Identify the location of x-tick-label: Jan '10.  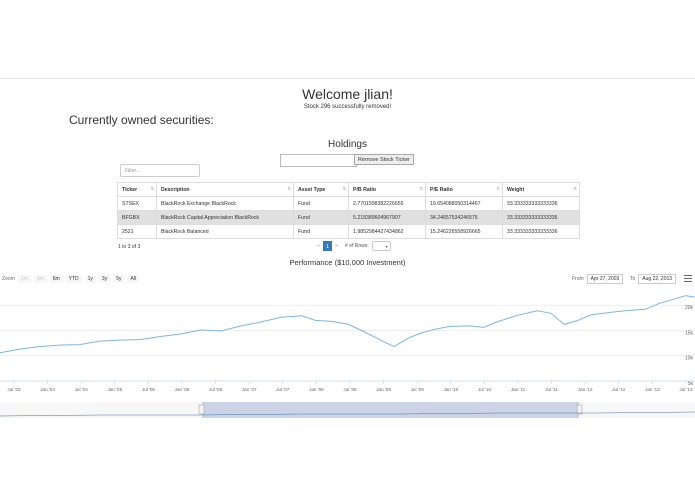
(450, 389).